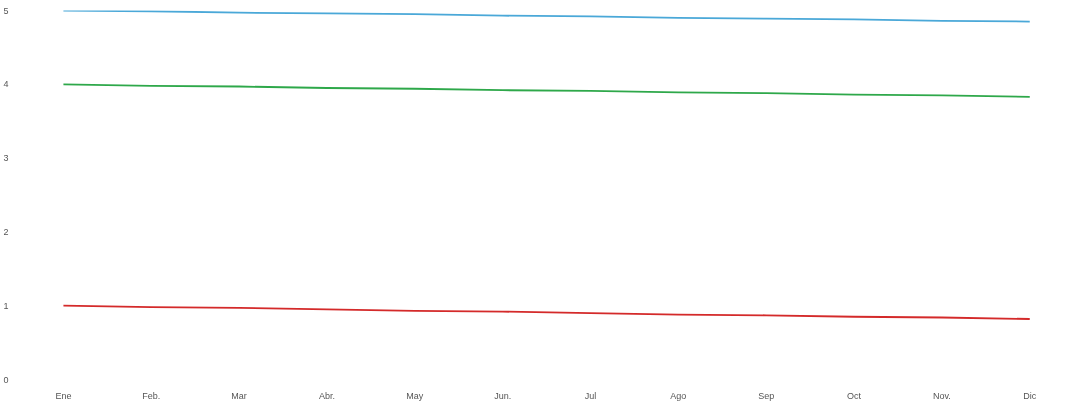 Image resolution: width=1065 pixels, height=403 pixels. What do you see at coordinates (6, 305) in the screenshot?
I see `y-tick-label: 1` at bounding box center [6, 305].